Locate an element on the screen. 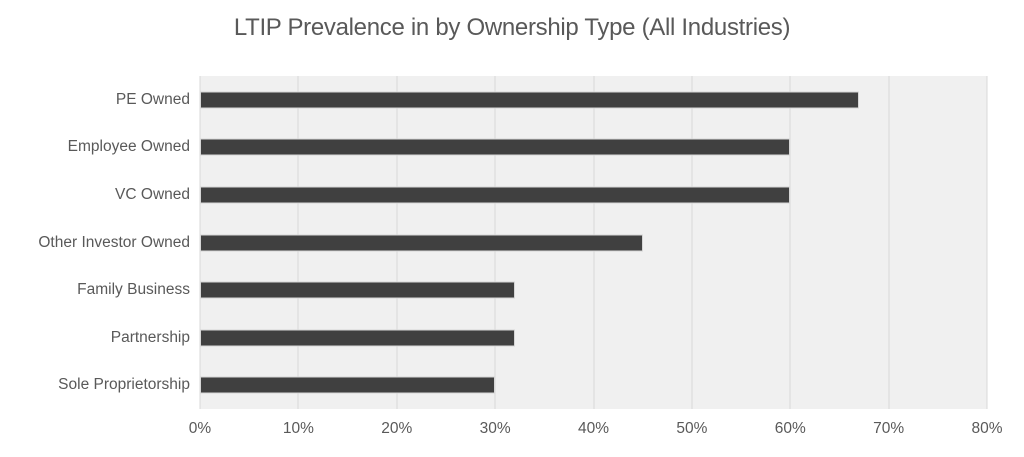  bar-sole-proprietorship is located at coordinates (348, 385).